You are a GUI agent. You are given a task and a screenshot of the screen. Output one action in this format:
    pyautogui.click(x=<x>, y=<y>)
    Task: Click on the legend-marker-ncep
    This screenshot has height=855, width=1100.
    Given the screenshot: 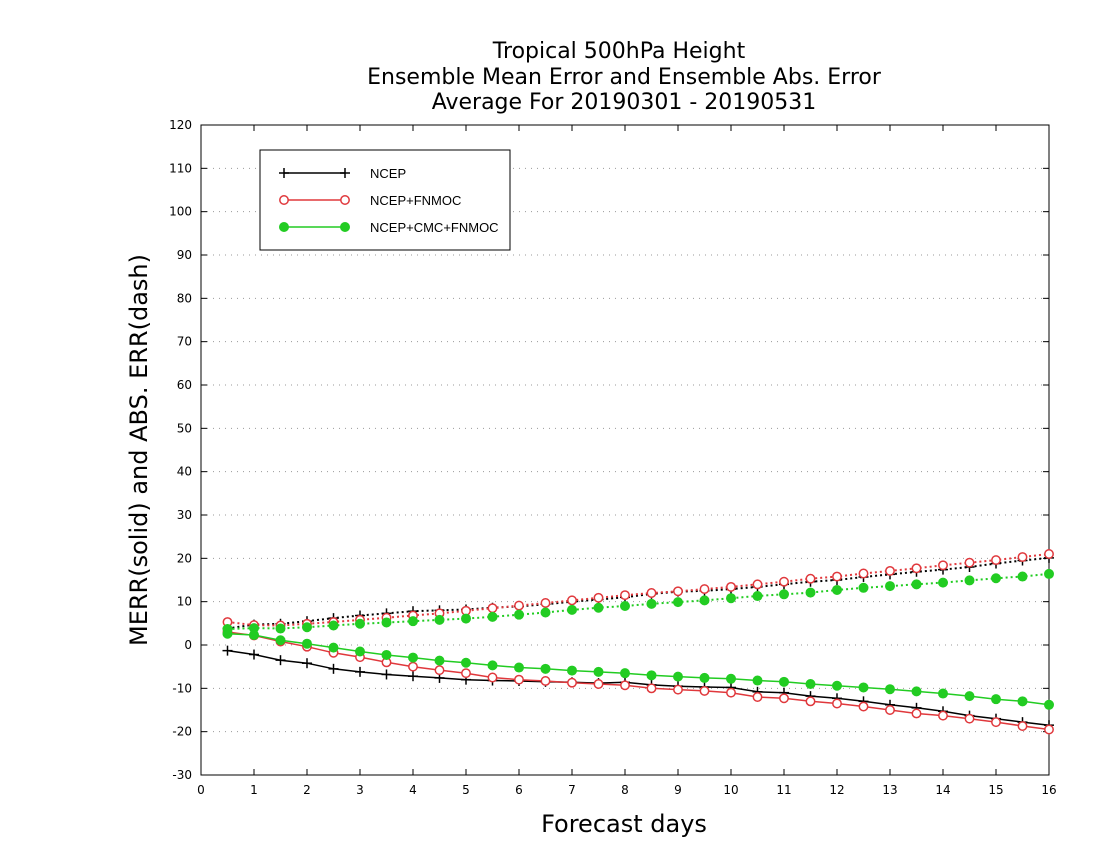 What is the action you would take?
    pyautogui.click(x=345, y=173)
    